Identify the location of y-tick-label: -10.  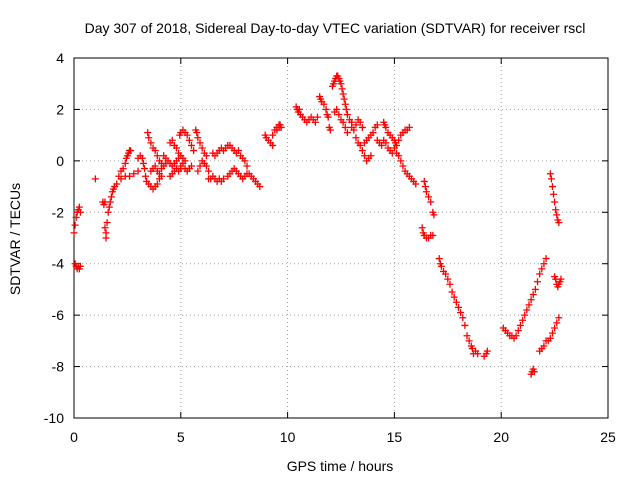
(54, 418).